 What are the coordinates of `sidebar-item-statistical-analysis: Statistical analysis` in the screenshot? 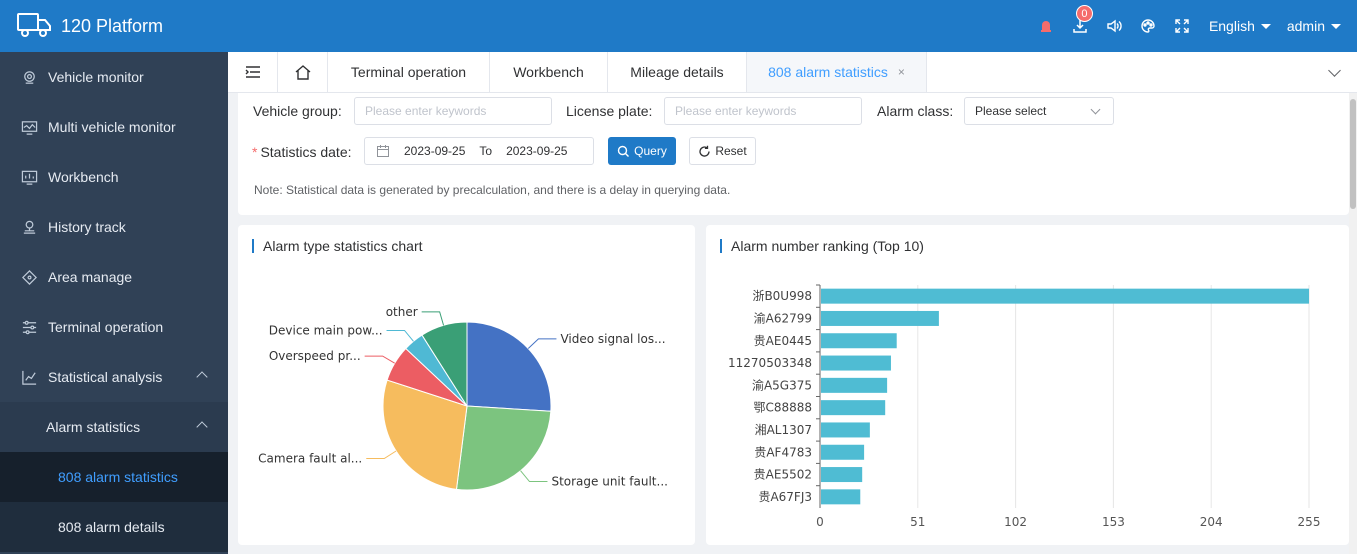 It's located at (114, 377).